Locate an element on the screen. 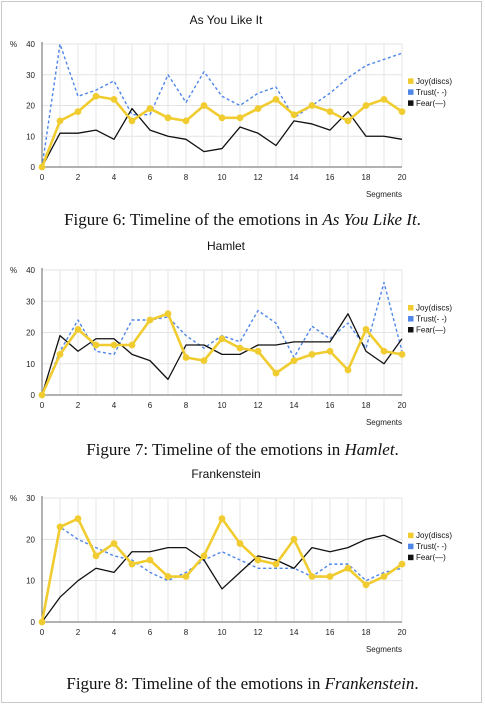 Image resolution: width=485 pixels, height=706 pixels. x-tick-label: 18 is located at coordinates (366, 632).